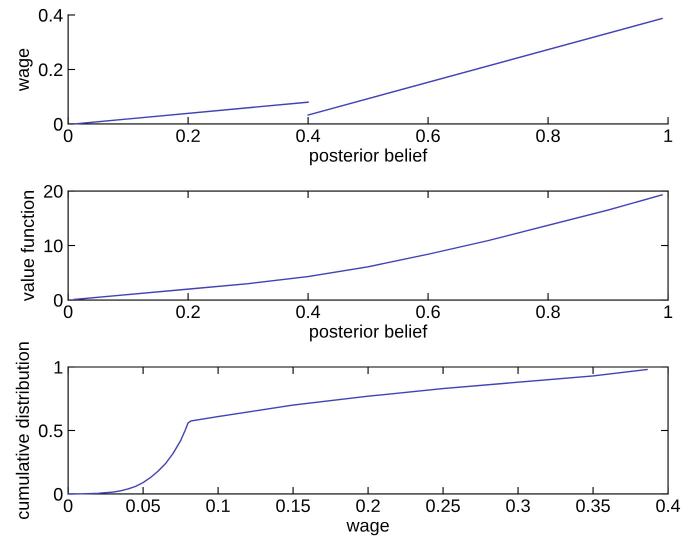  I want to click on y-tick-label: 20, so click(53, 191).